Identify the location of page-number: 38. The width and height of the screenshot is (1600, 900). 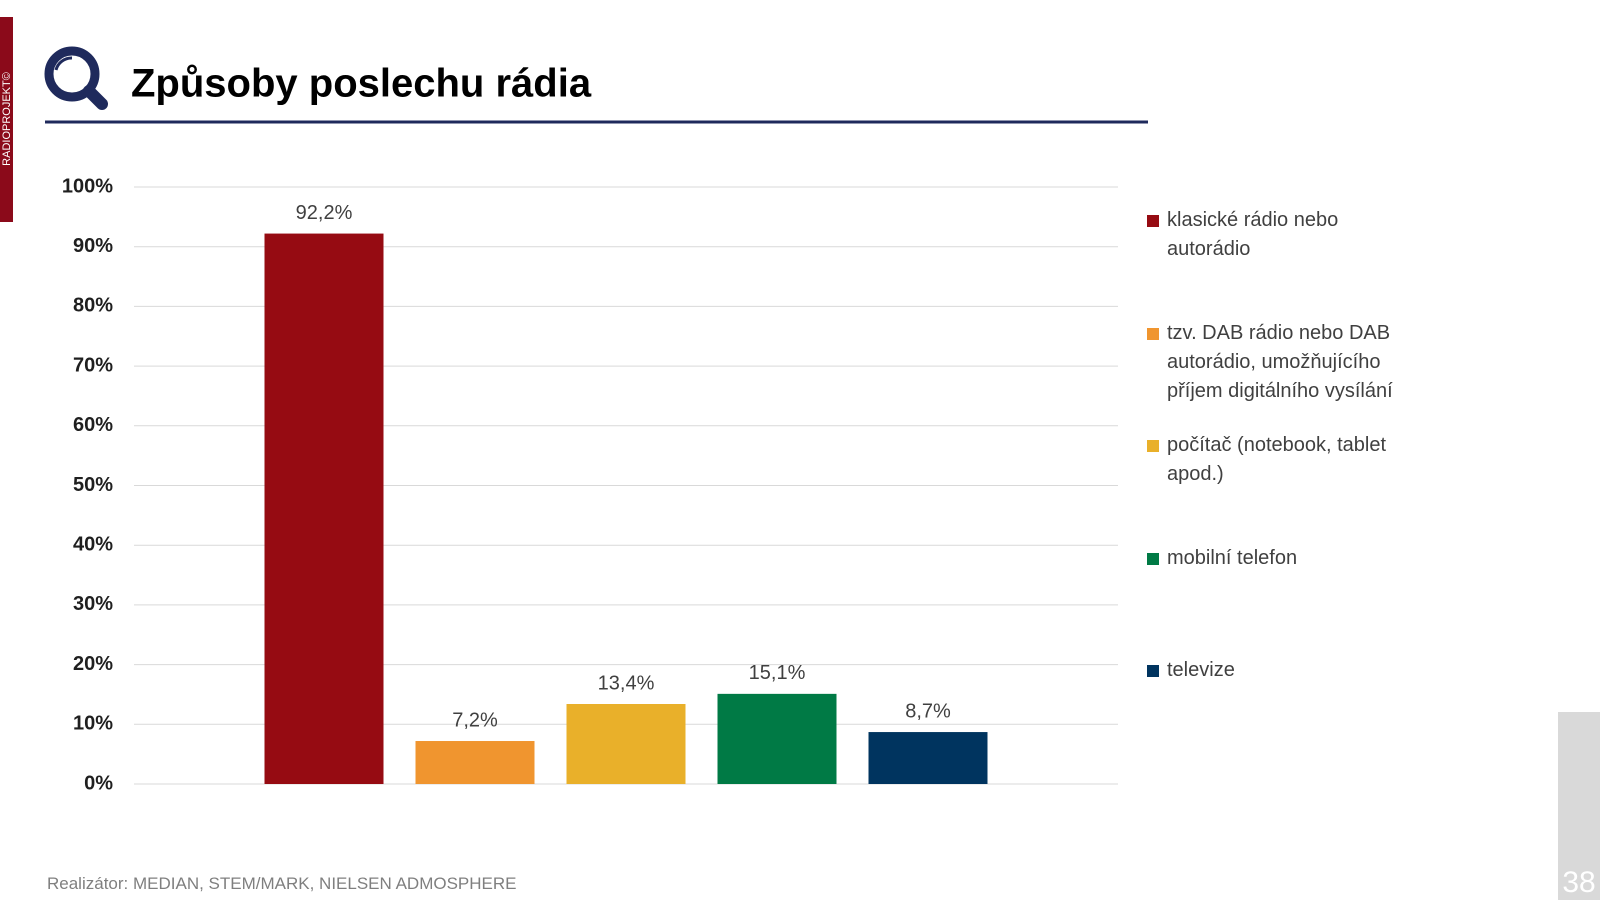
(1578, 882).